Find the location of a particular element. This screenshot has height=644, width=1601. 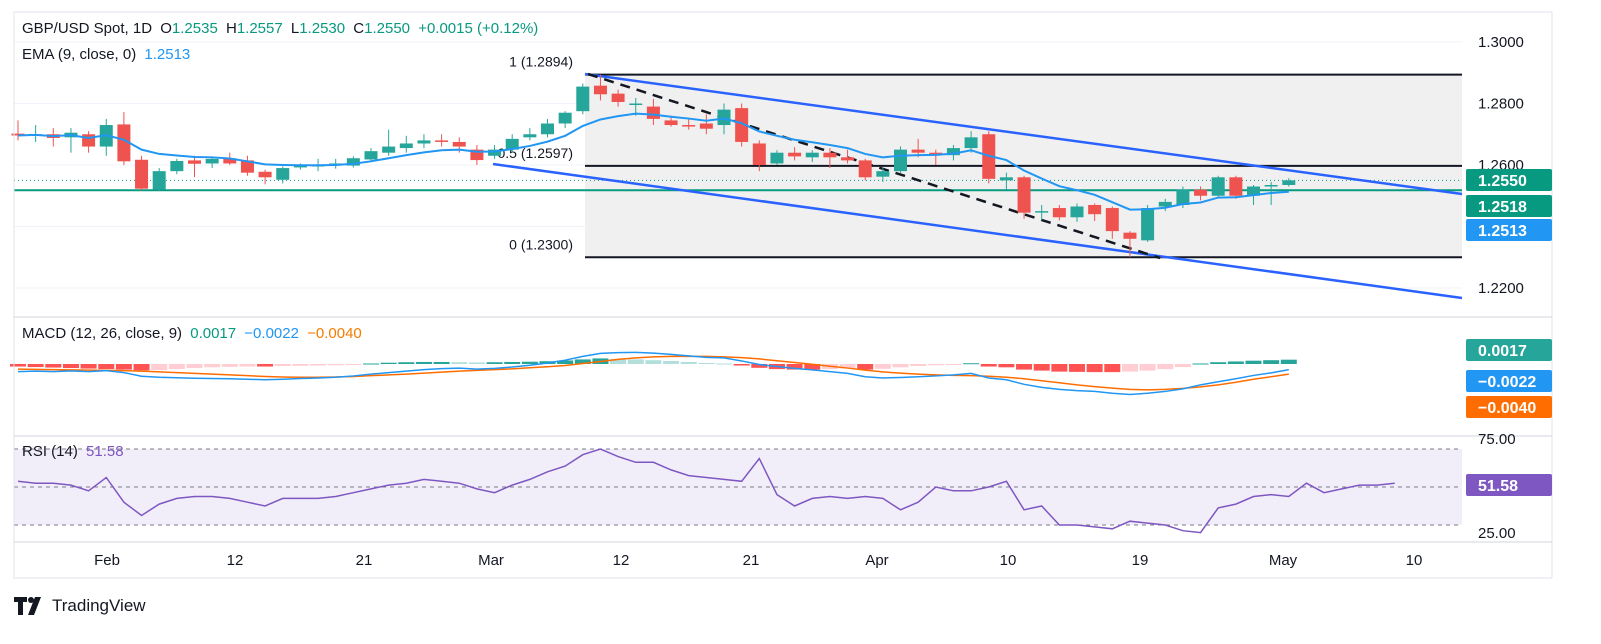

price-tick-label: 1.3000 is located at coordinates (1501, 42).